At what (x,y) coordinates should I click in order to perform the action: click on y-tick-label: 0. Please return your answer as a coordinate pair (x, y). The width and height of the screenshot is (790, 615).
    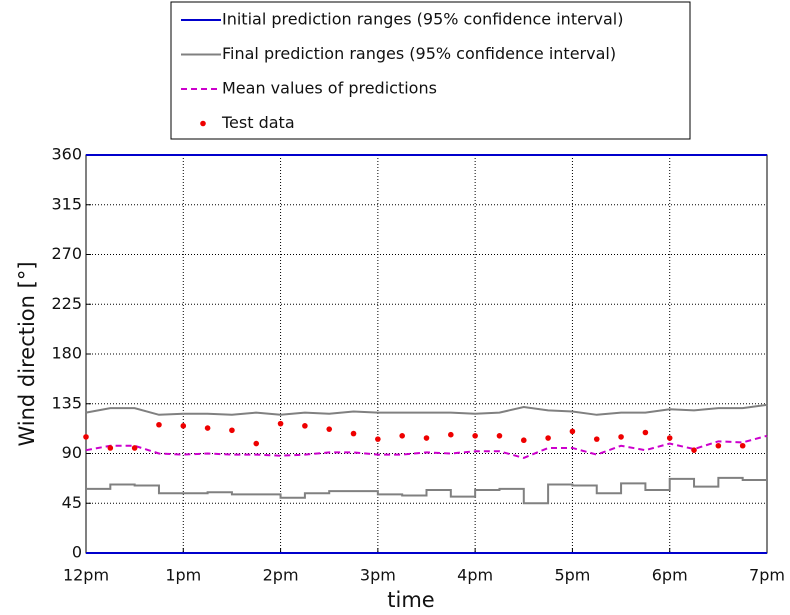
    Looking at the image, I should click on (77, 552).